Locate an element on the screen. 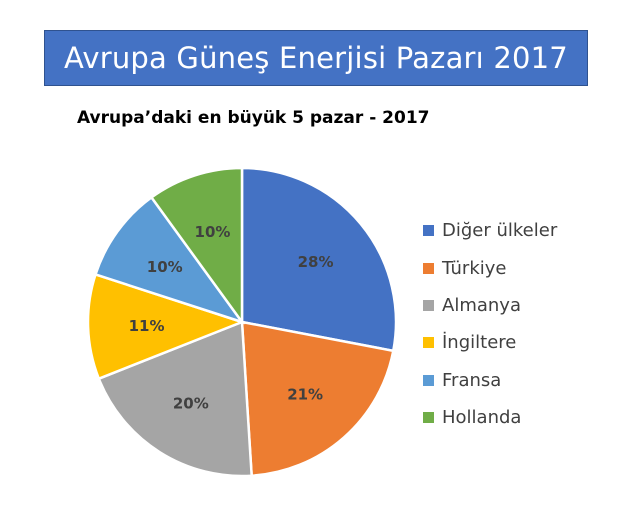 The height and width of the screenshot is (524, 640). pie-data-label: 21% is located at coordinates (305, 395).